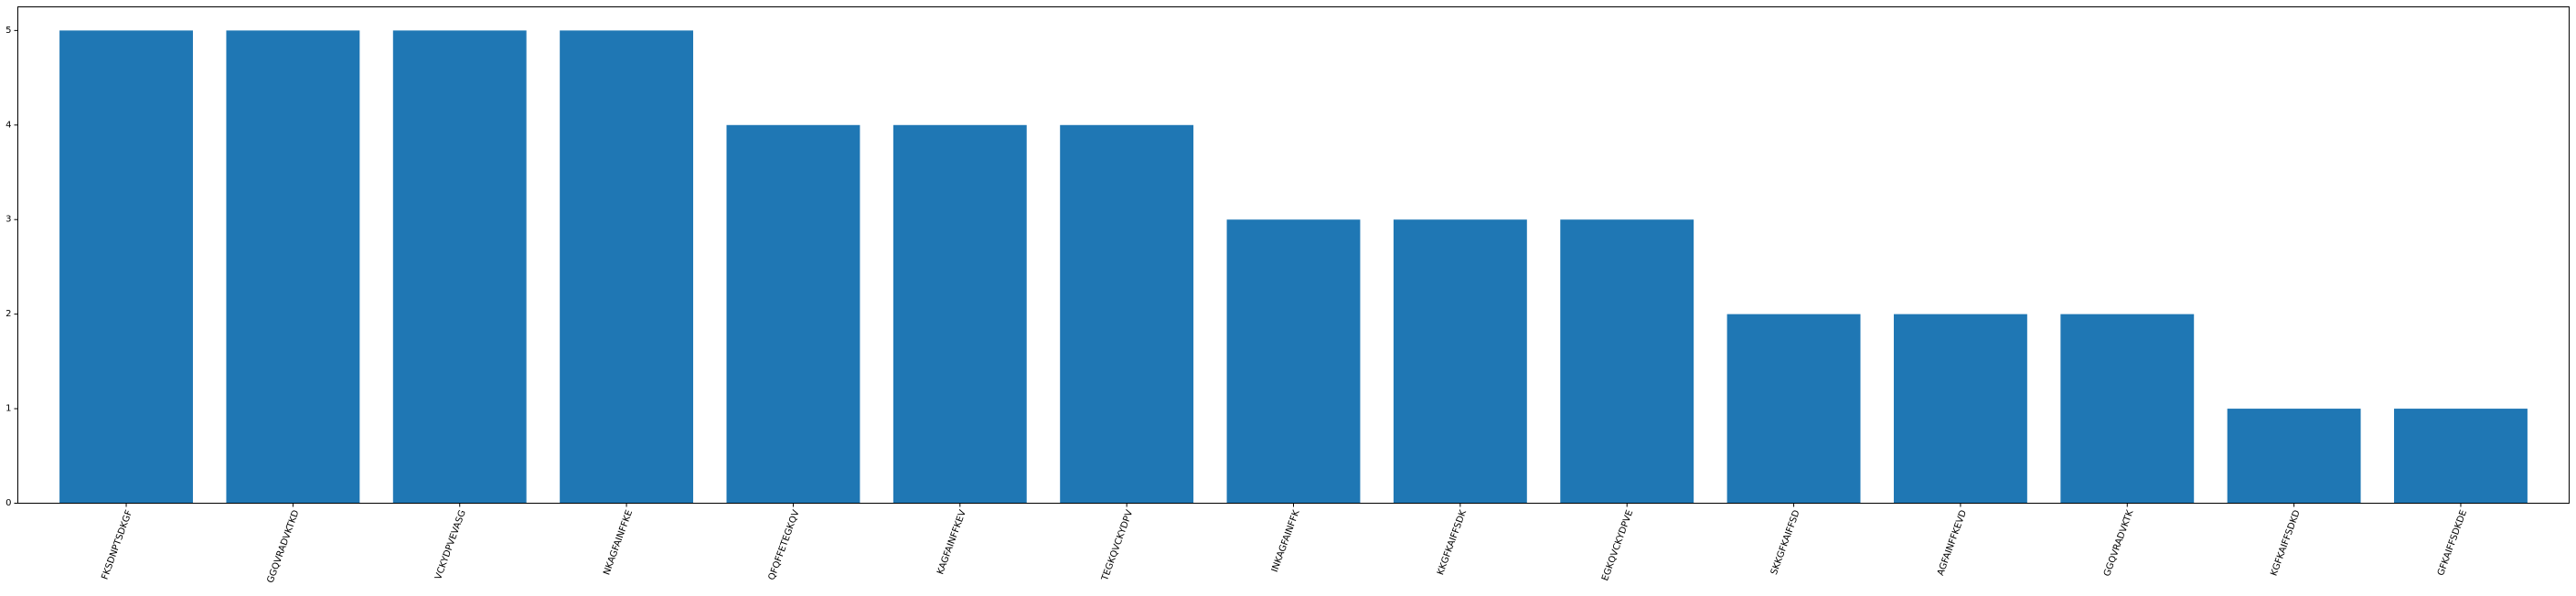  Describe the element at coordinates (2294, 457) in the screenshot. I see `bar-kgfkaiffsdkd` at that location.